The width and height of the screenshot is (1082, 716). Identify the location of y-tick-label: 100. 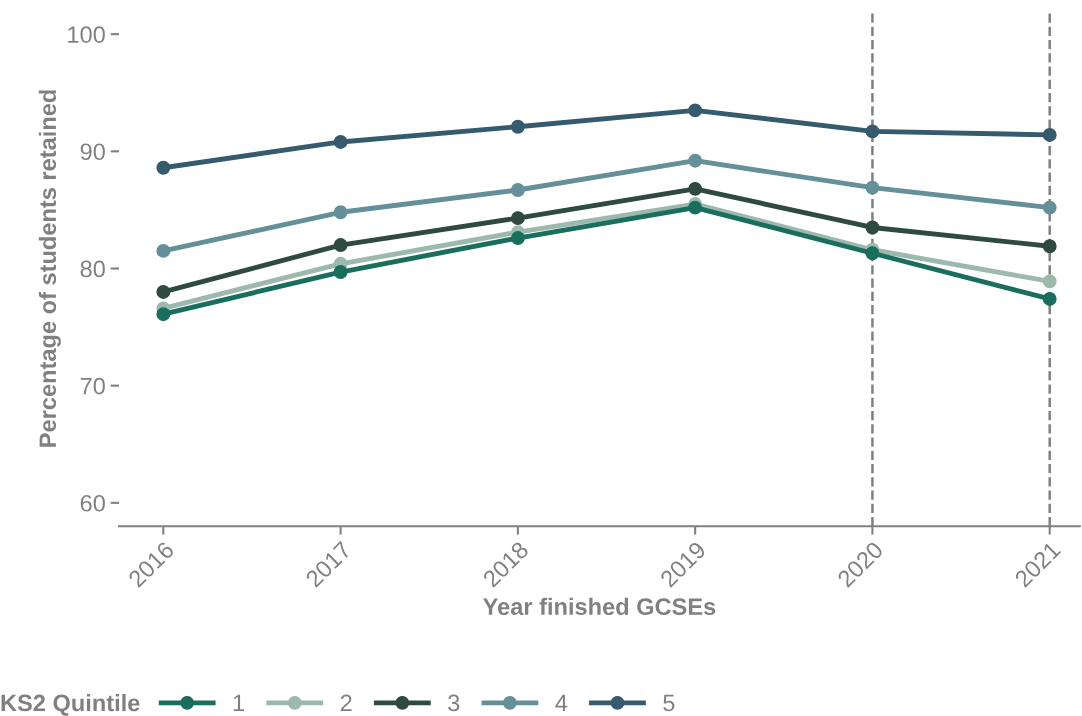
(86, 34).